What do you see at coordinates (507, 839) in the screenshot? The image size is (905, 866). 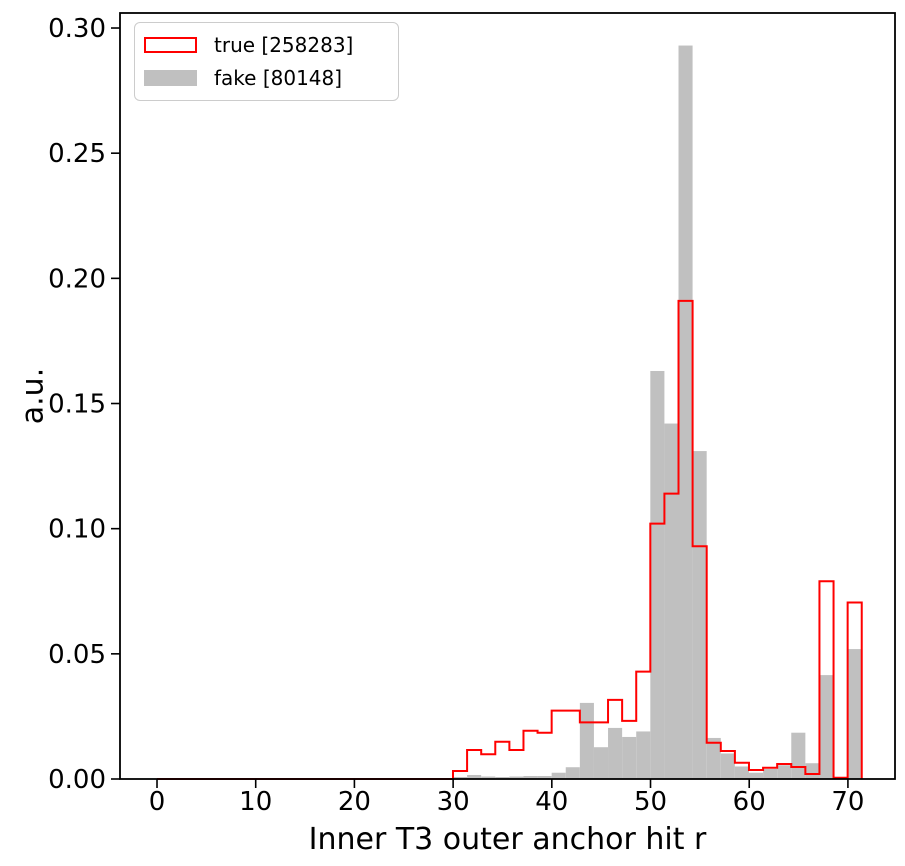 I see `x-axis-label: Inner T3 outer anchor hit r` at bounding box center [507, 839].